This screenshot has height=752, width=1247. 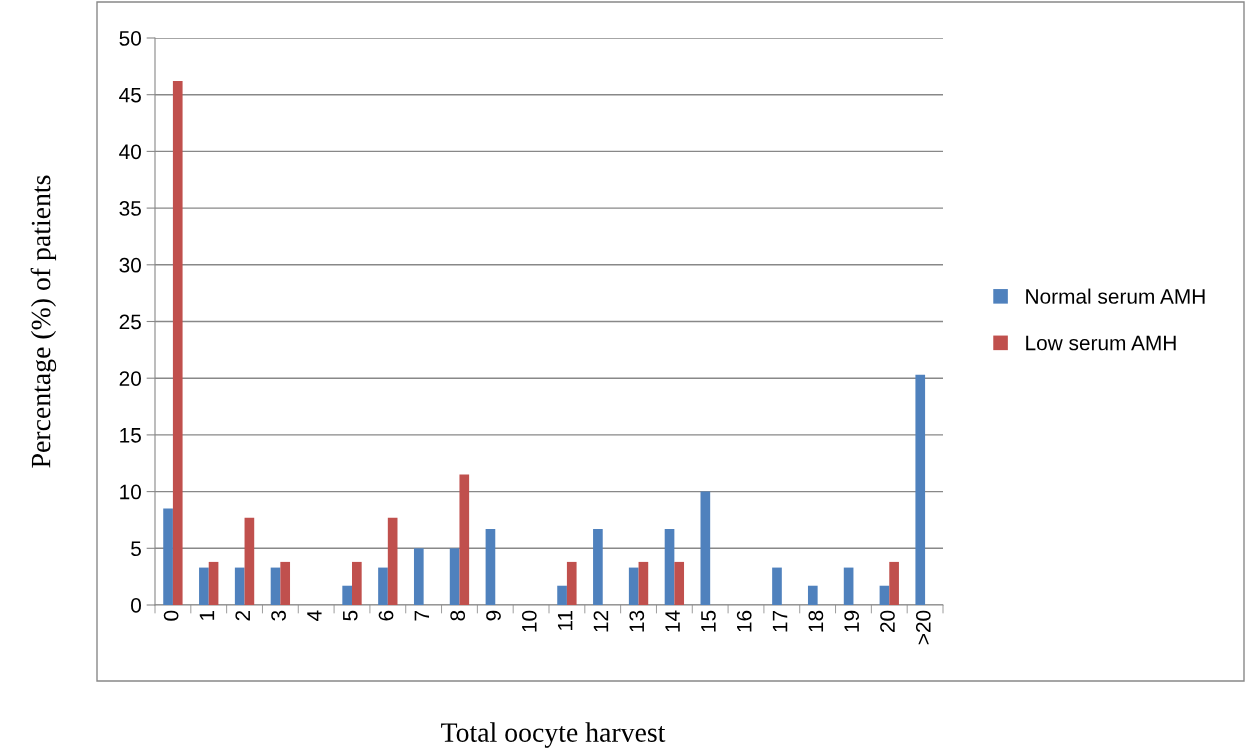 I want to click on x-tick-label: >20, so click(x=923, y=627).